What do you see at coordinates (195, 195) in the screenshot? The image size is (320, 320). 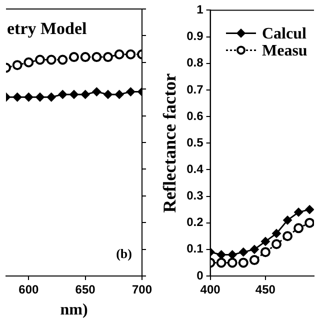 I see `y-tick-label: 0.3` at bounding box center [195, 195].